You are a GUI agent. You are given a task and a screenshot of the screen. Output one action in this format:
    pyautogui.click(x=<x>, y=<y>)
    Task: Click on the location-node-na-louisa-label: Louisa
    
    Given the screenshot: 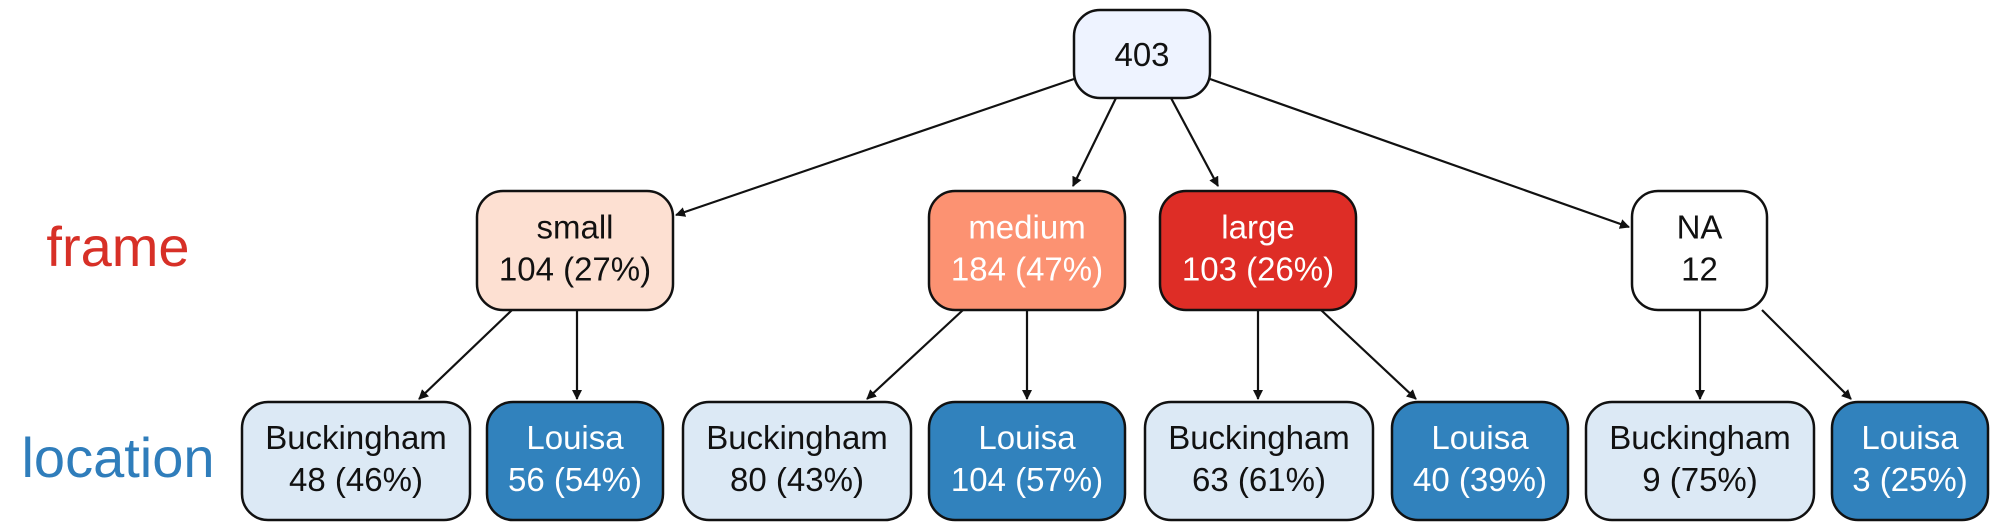 What is the action you would take?
    pyautogui.click(x=1910, y=437)
    